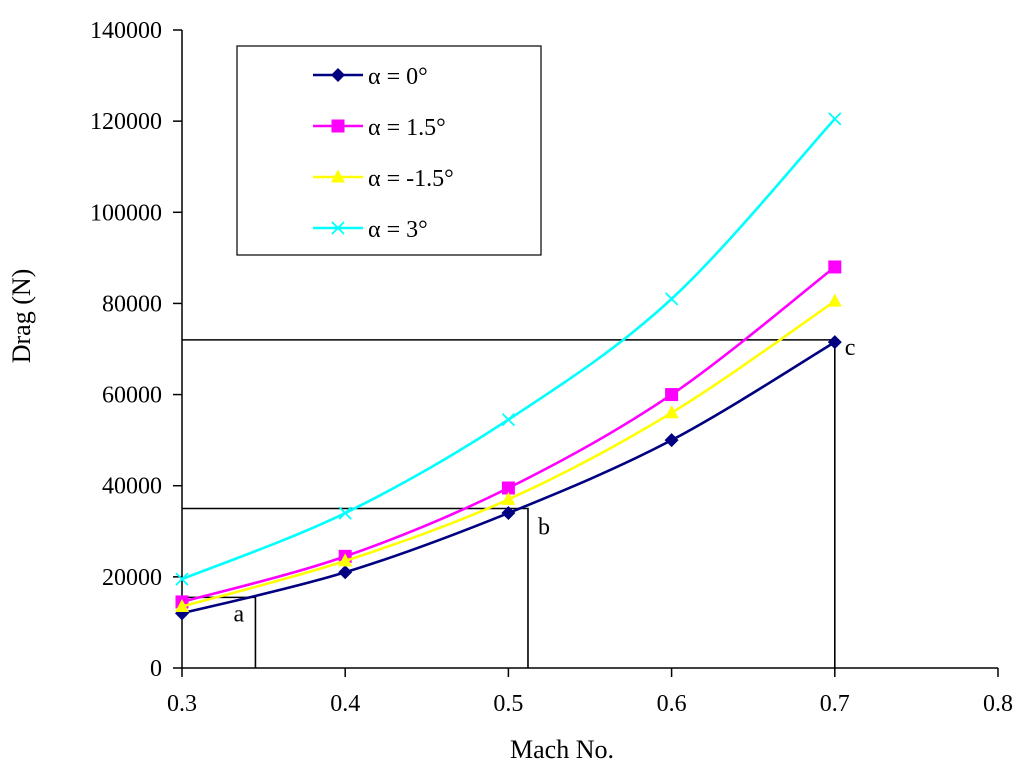 Image resolution: width=1024 pixels, height=768 pixels. I want to click on legend-label: α = 1.5°, so click(407, 128).